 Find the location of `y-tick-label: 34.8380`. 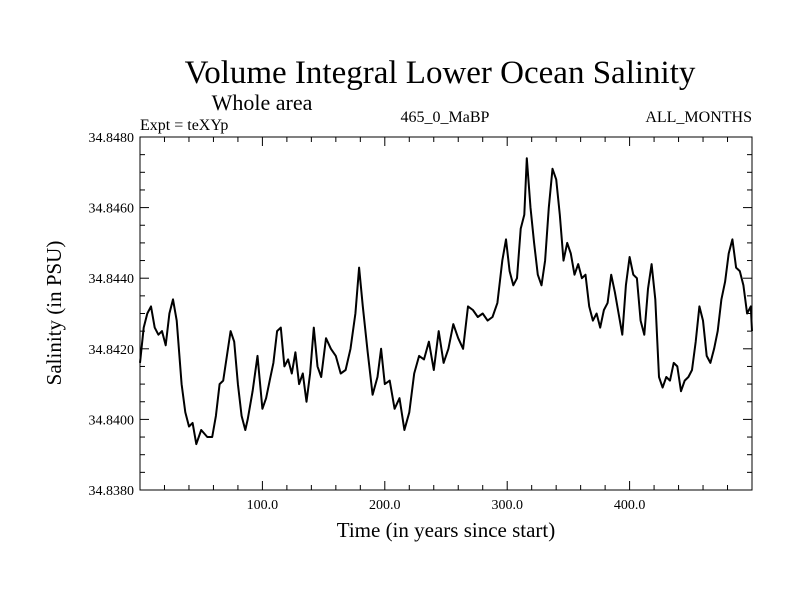

y-tick-label: 34.8380 is located at coordinates (112, 491).